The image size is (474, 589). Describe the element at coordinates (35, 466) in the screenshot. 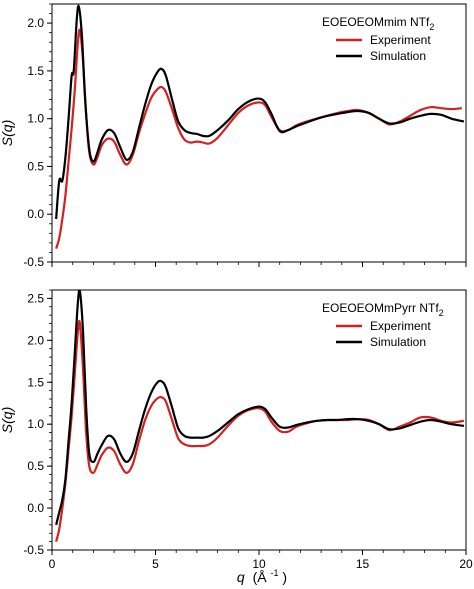

I see `bottom-y-tick-label: 0.5` at that location.